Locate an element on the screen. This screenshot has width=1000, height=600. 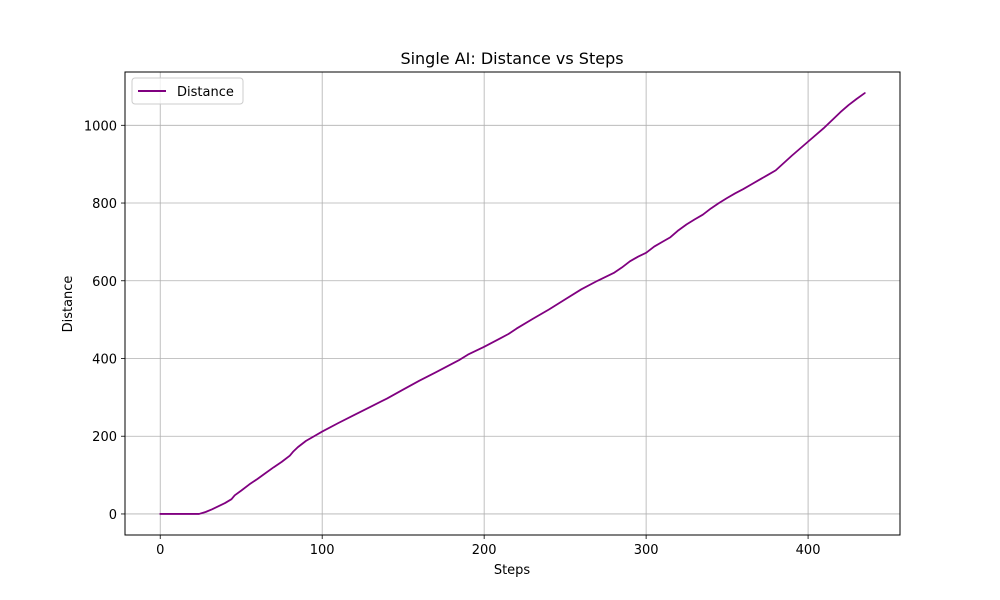
y-tick-label: 0 is located at coordinates (113, 515).